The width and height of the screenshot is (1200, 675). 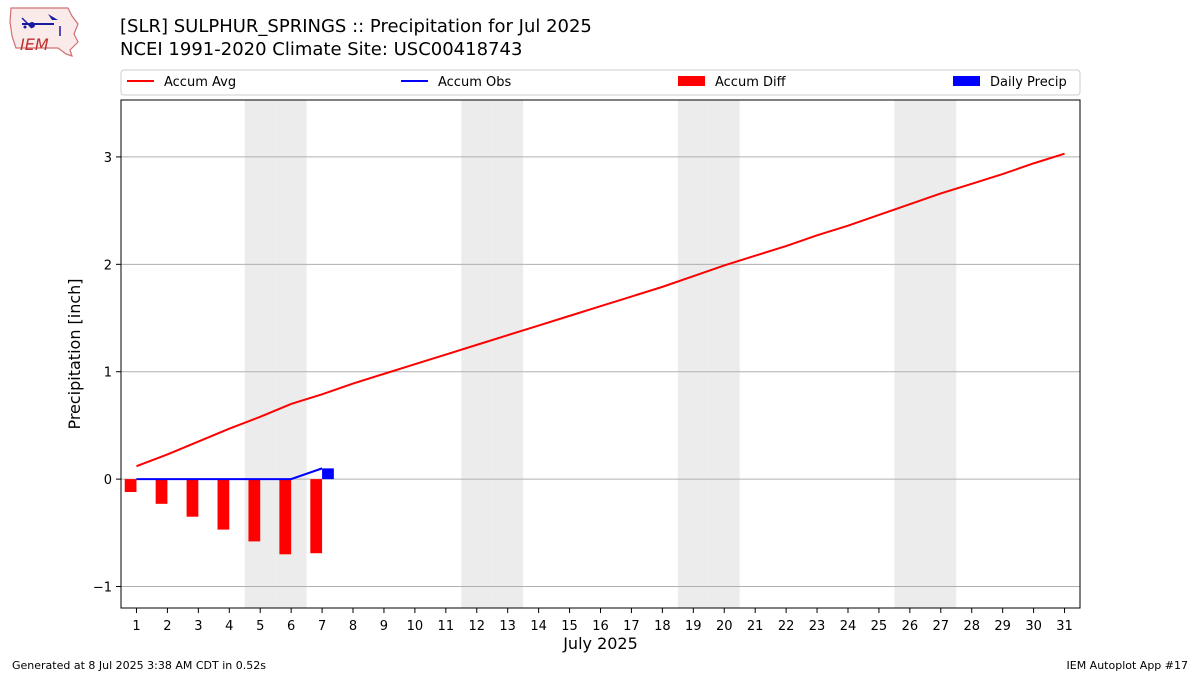 What do you see at coordinates (786, 626) in the screenshot?
I see `x-tick-label: 22` at bounding box center [786, 626].